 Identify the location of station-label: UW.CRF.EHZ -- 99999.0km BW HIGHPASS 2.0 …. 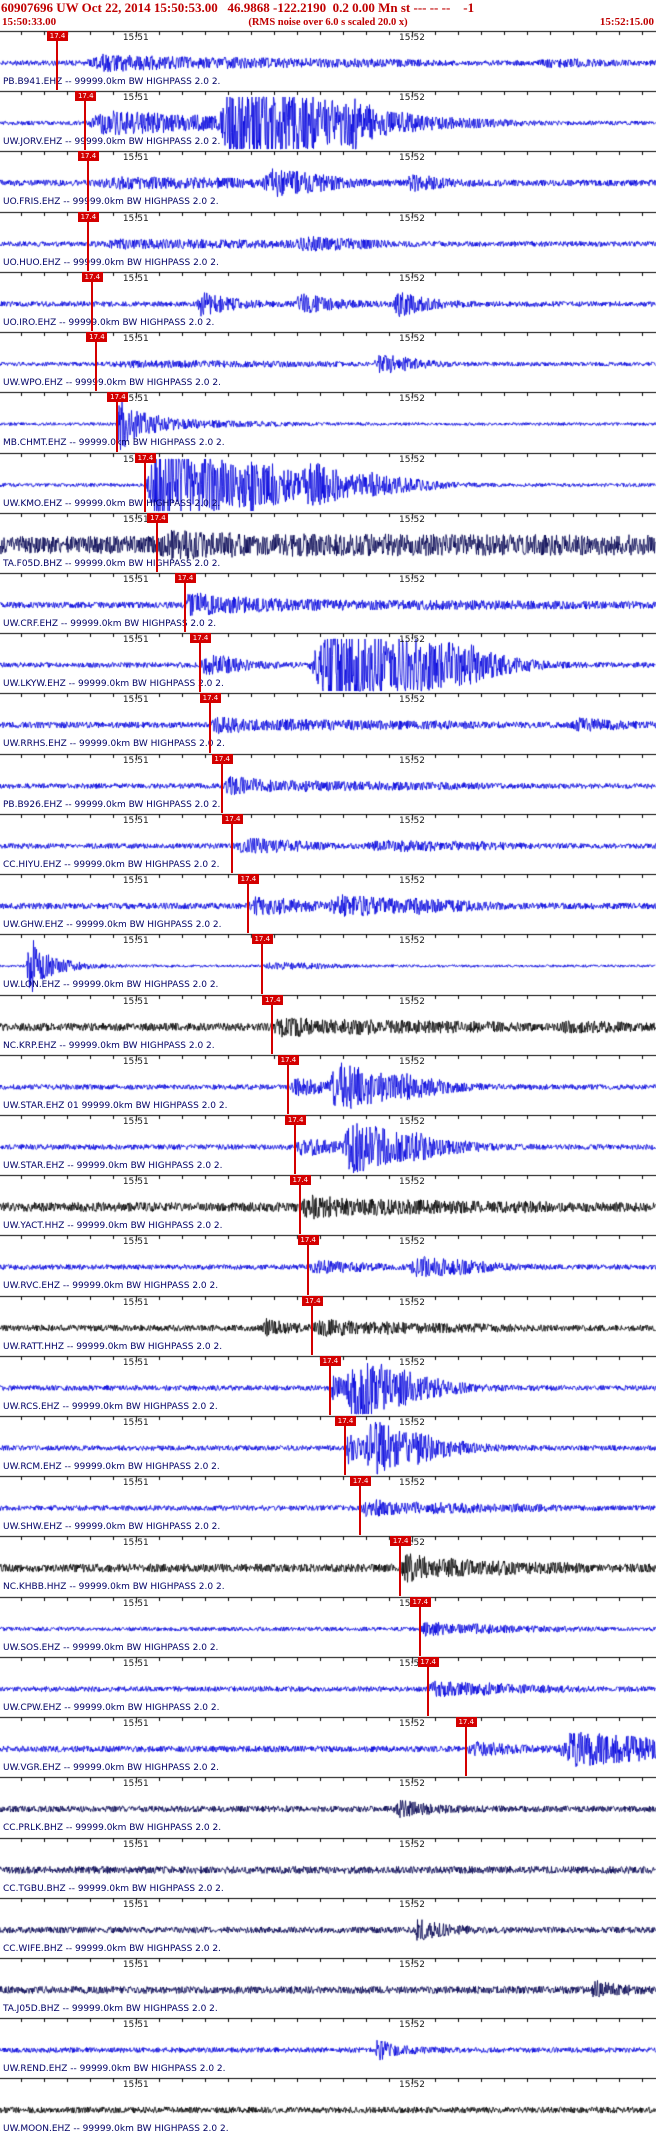
(110, 623).